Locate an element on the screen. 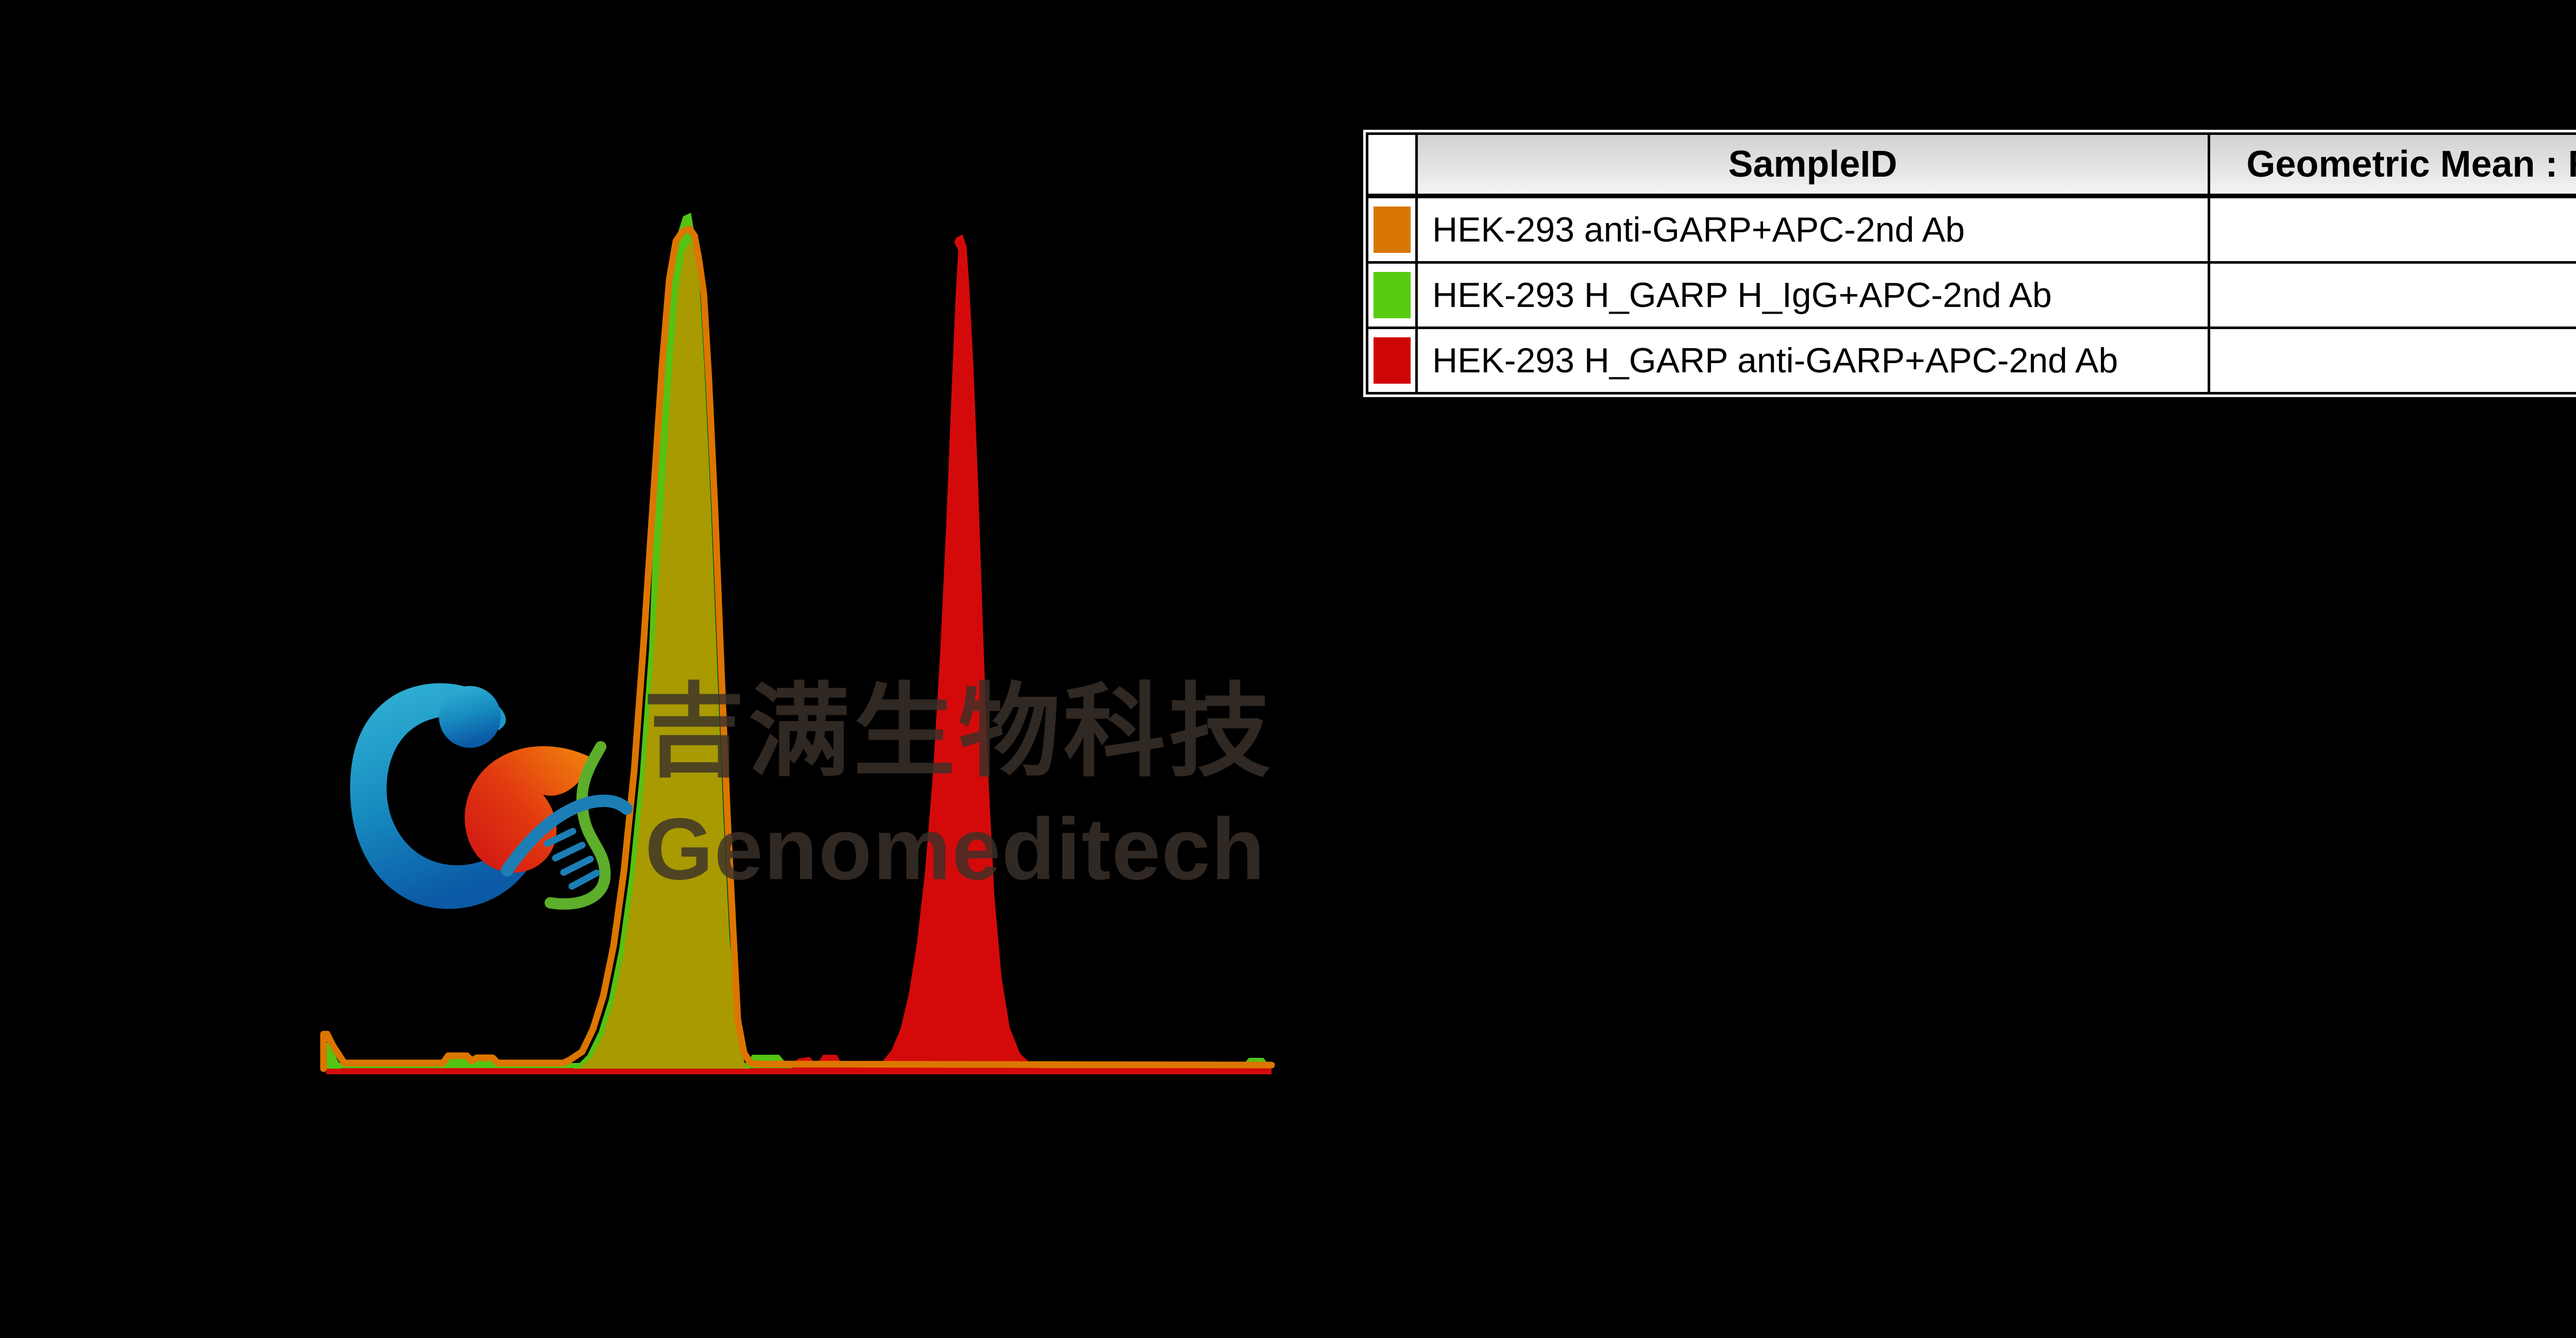 The image size is (2576, 1338). genomeditech-logo is located at coordinates (491, 796).